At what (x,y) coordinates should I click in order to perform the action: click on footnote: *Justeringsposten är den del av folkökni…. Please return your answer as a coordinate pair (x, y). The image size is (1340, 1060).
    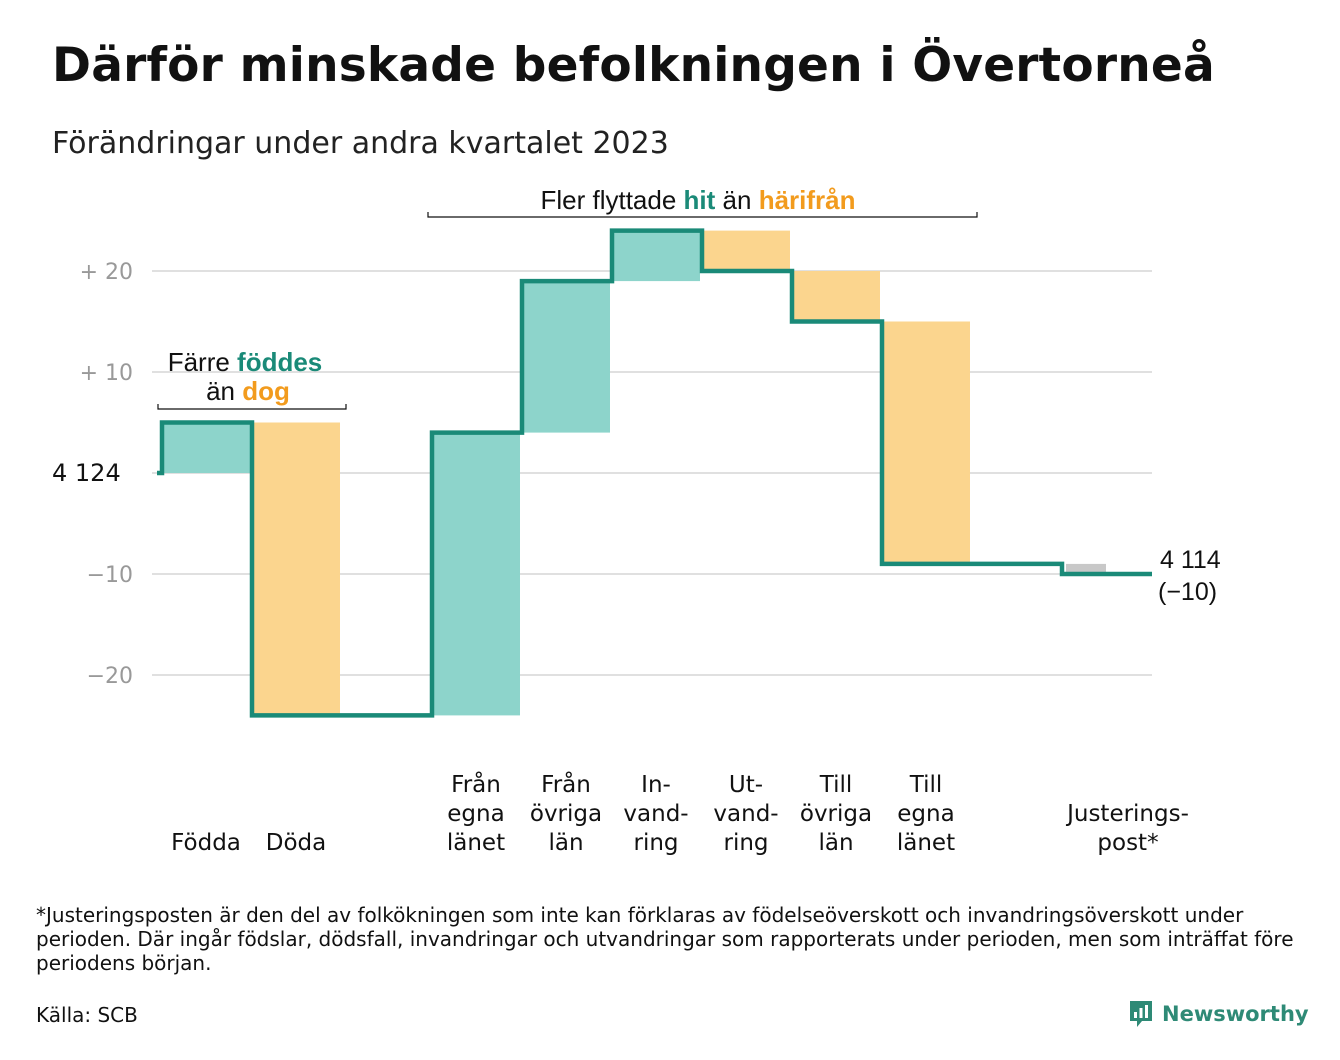
    Looking at the image, I should click on (665, 939).